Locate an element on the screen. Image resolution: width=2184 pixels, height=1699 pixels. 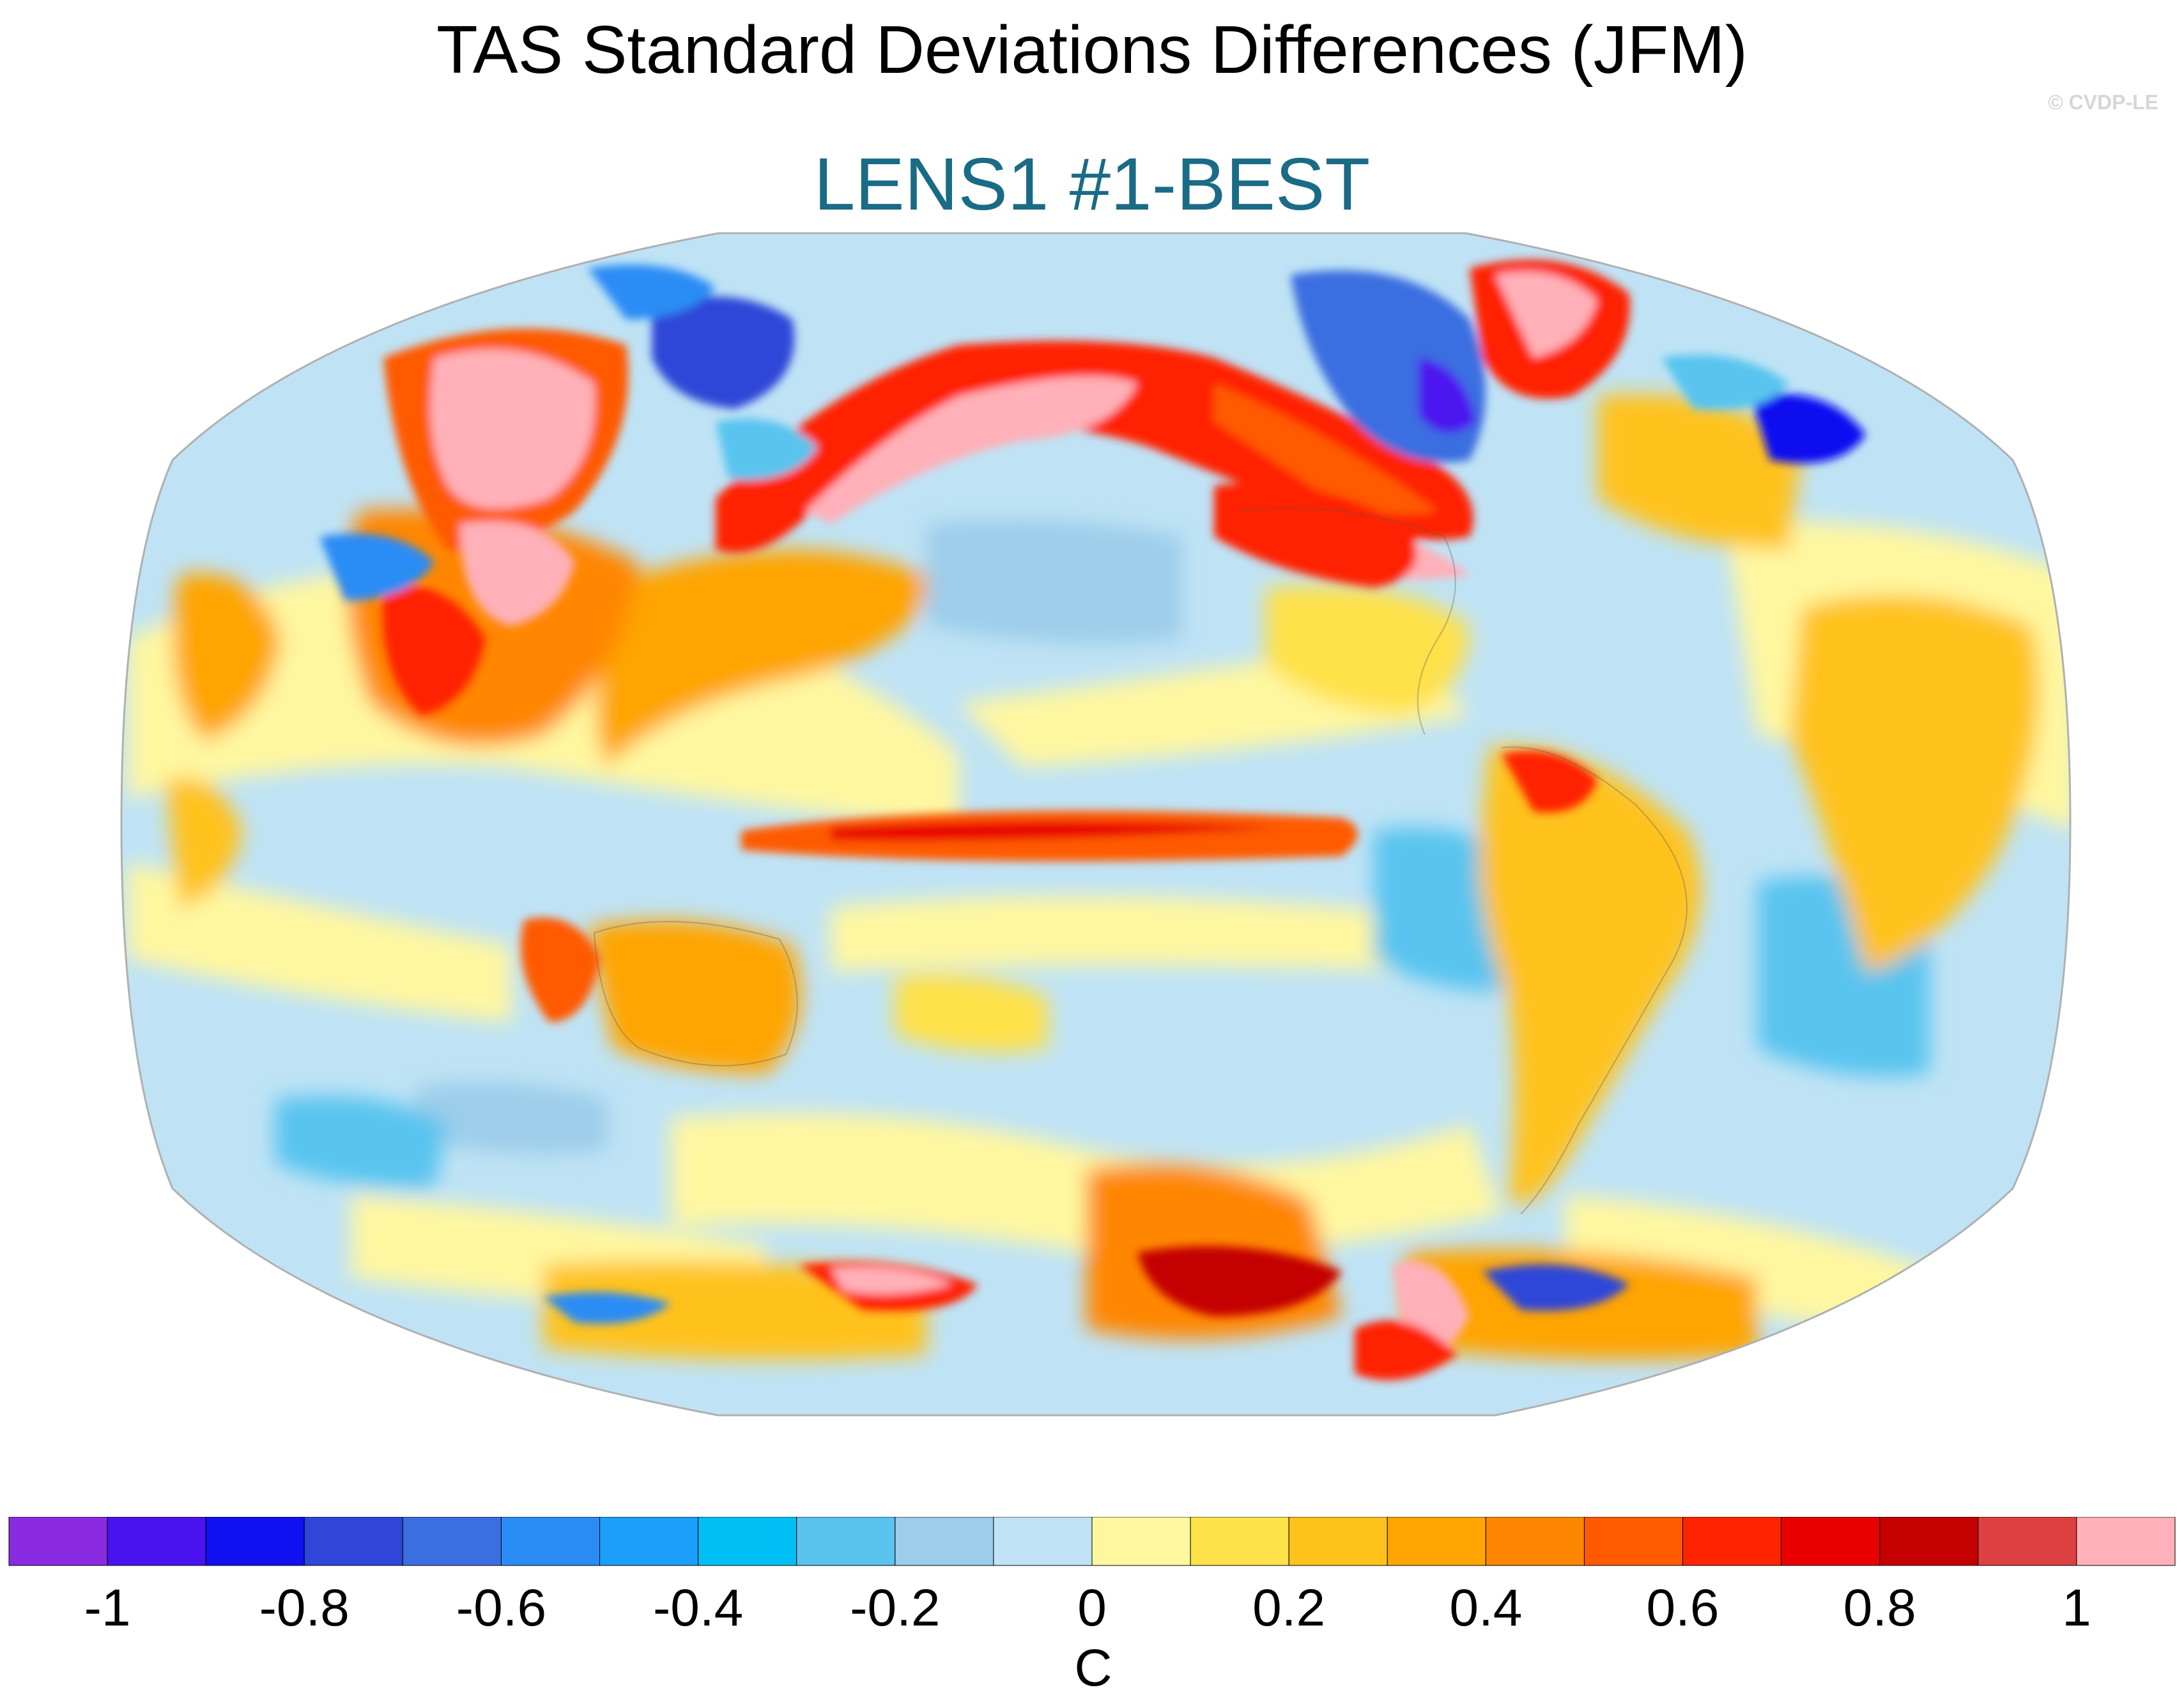
colorbar-tick-label: -0.6 is located at coordinates (501, 1608).